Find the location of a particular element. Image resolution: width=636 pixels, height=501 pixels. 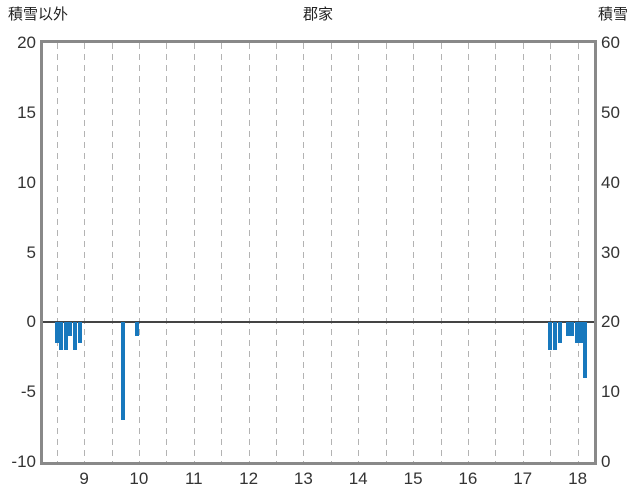

right-axis-tick-label: 0 is located at coordinates (606, 461).